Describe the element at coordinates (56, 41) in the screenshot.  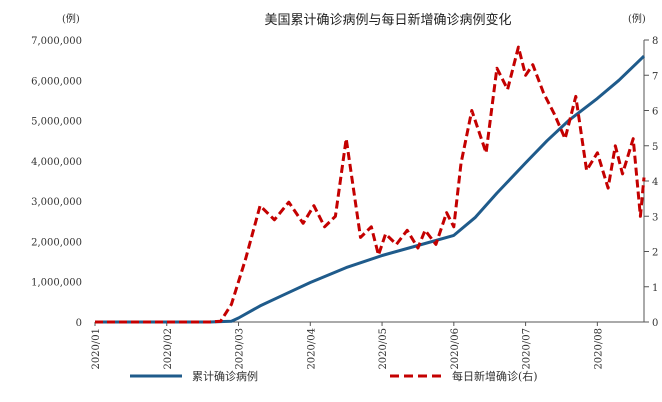
I see `y-left-tick-label: 7,000,000` at that location.